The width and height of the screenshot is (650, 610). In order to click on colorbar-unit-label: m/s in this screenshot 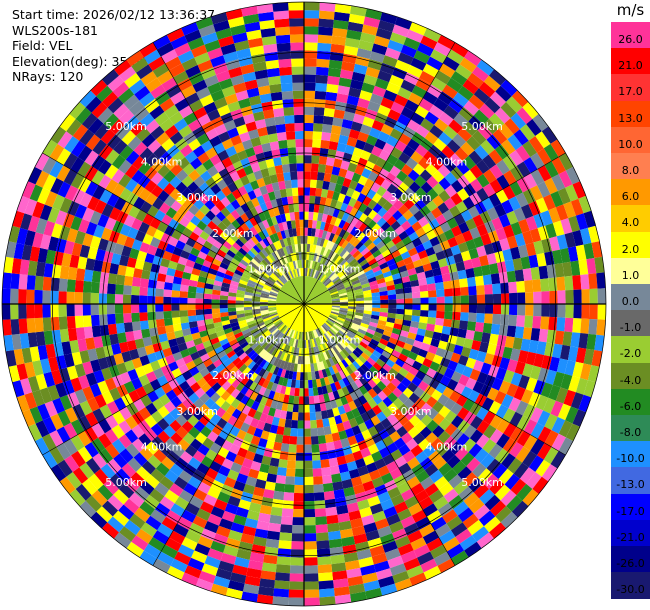, I will do `click(630, 10)`.